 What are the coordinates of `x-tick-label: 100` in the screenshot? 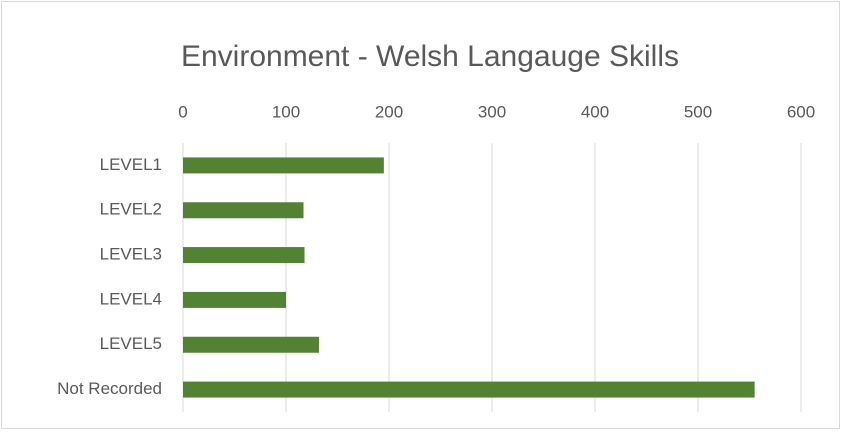 It's located at (286, 111).